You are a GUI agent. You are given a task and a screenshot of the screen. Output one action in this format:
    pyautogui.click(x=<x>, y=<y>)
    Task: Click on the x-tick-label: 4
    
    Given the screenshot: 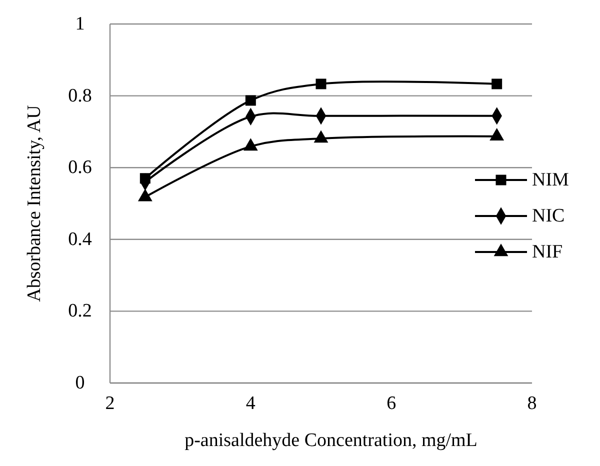 What is the action you would take?
    pyautogui.click(x=251, y=403)
    